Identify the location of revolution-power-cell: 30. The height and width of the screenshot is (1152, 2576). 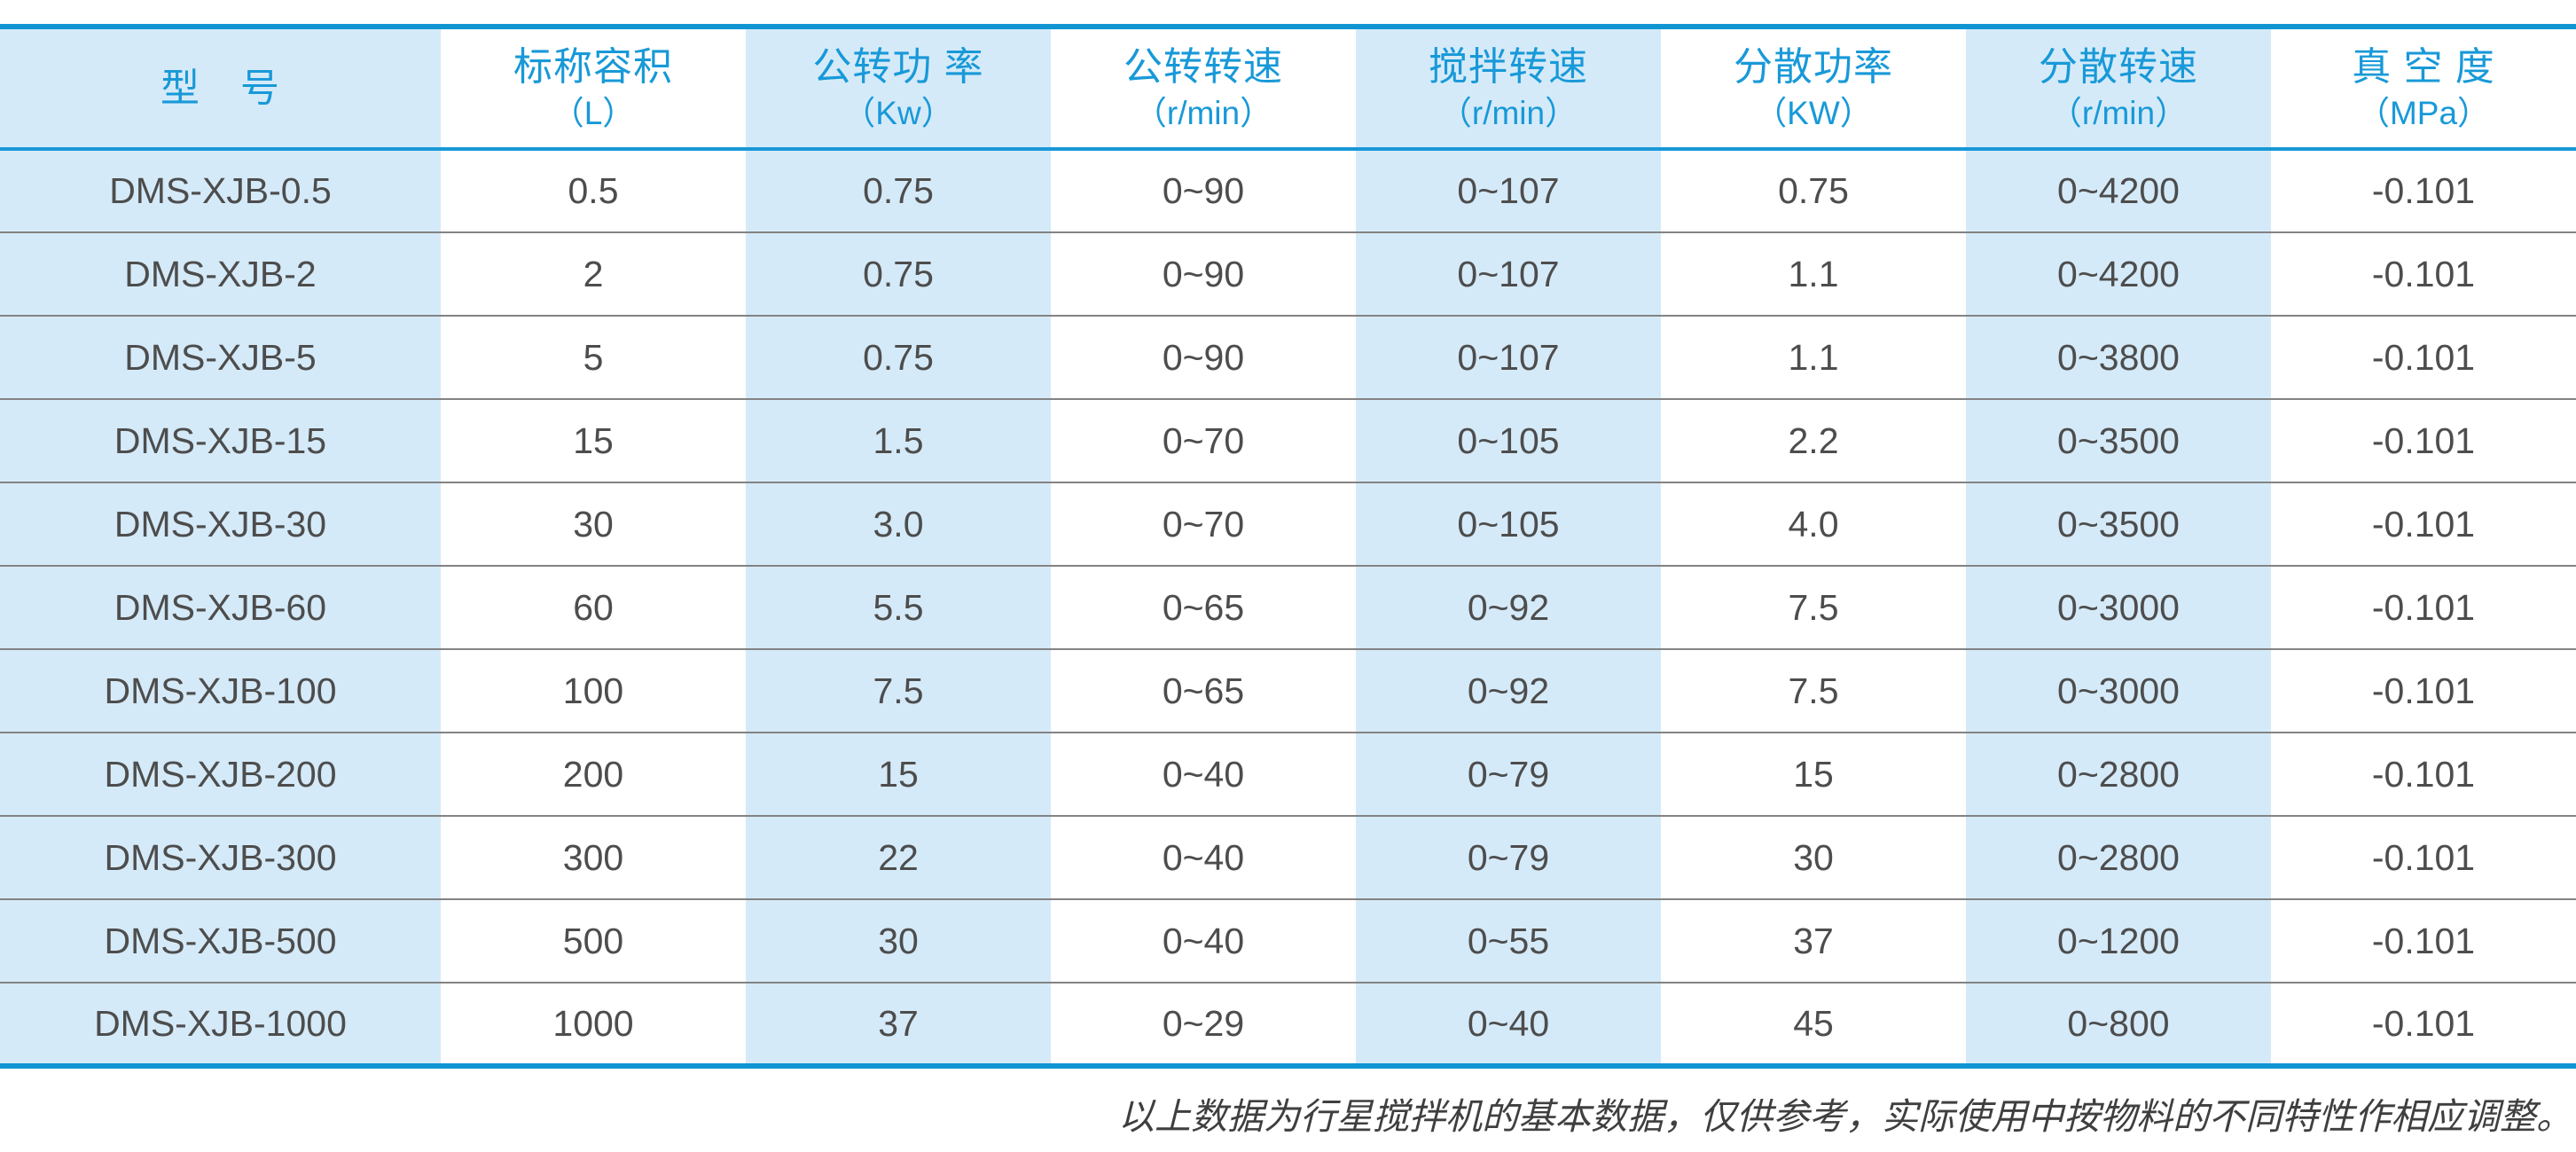
(898, 941).